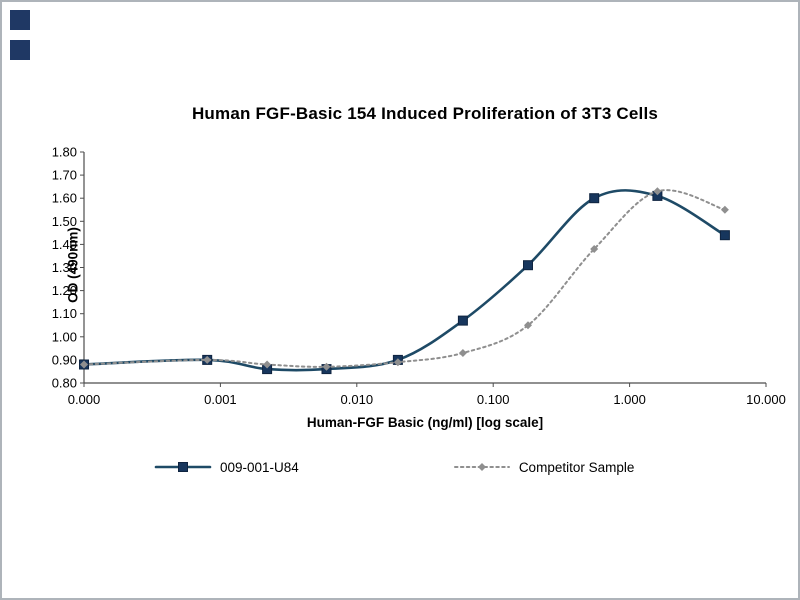 The width and height of the screenshot is (800, 600). Describe the element at coordinates (425, 422) in the screenshot. I see `x-axis-title: Human-FGF Basic (ng/ml) [log scale]` at that location.